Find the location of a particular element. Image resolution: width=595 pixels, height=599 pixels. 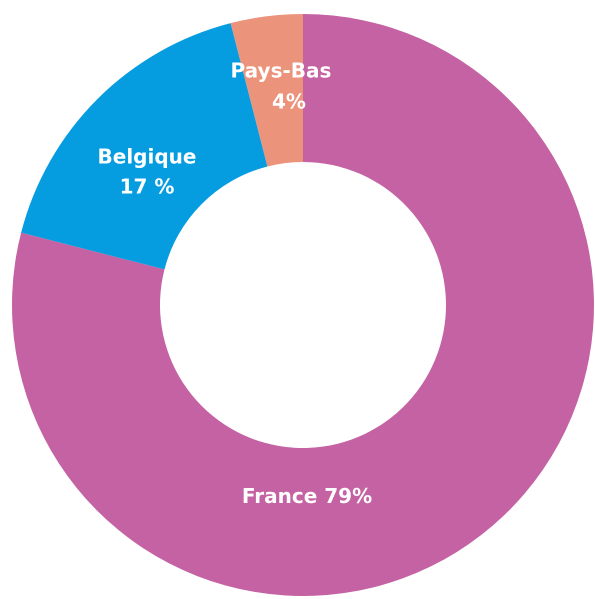

category-label: Belgique is located at coordinates (147, 157).